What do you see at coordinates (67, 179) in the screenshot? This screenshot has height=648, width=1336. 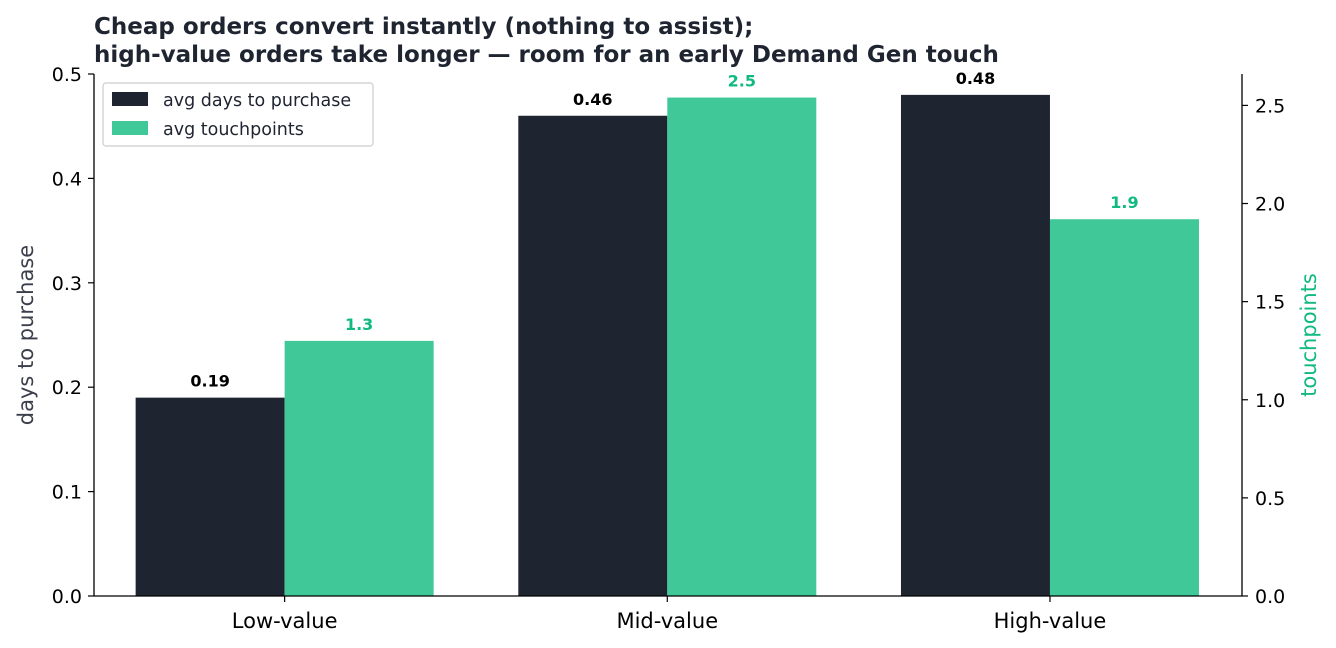 I see `y-tick-label: 0.4` at bounding box center [67, 179].